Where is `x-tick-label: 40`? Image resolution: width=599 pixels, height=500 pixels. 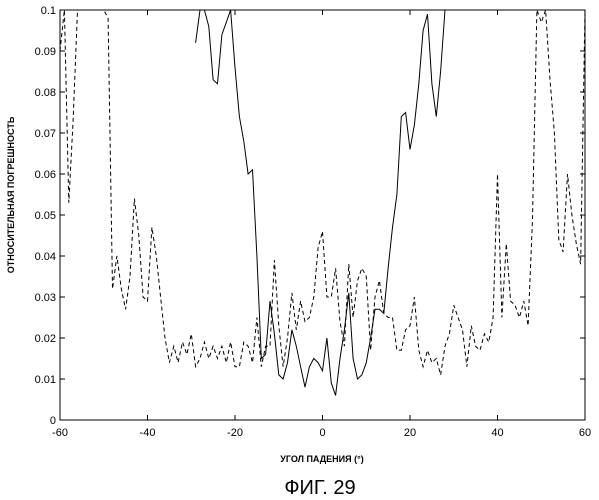
x-tick-label: 40 is located at coordinates (497, 433).